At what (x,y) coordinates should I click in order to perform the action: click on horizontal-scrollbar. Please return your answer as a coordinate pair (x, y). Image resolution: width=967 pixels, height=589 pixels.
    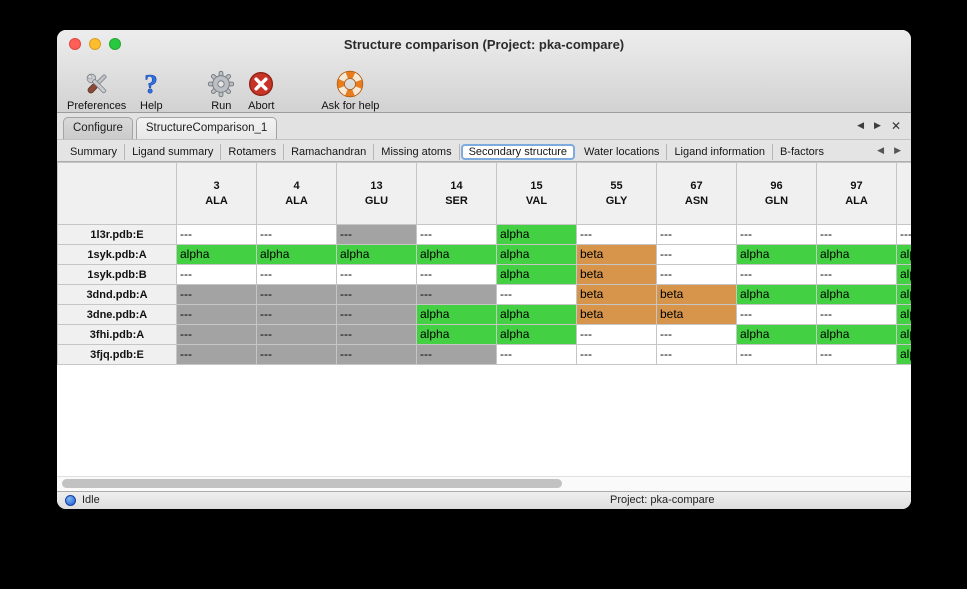
    Looking at the image, I should click on (484, 483).